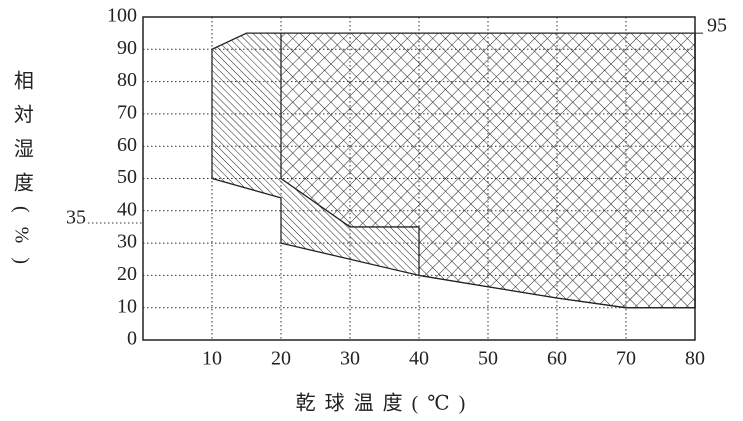  I want to click on y-tick-label: 30, so click(127, 242).